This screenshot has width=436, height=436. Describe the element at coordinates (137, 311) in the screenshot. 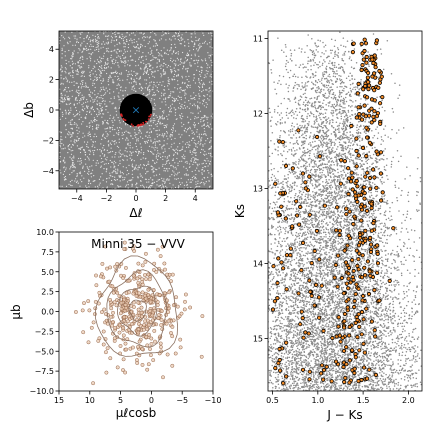

I see `density-contour` at that location.